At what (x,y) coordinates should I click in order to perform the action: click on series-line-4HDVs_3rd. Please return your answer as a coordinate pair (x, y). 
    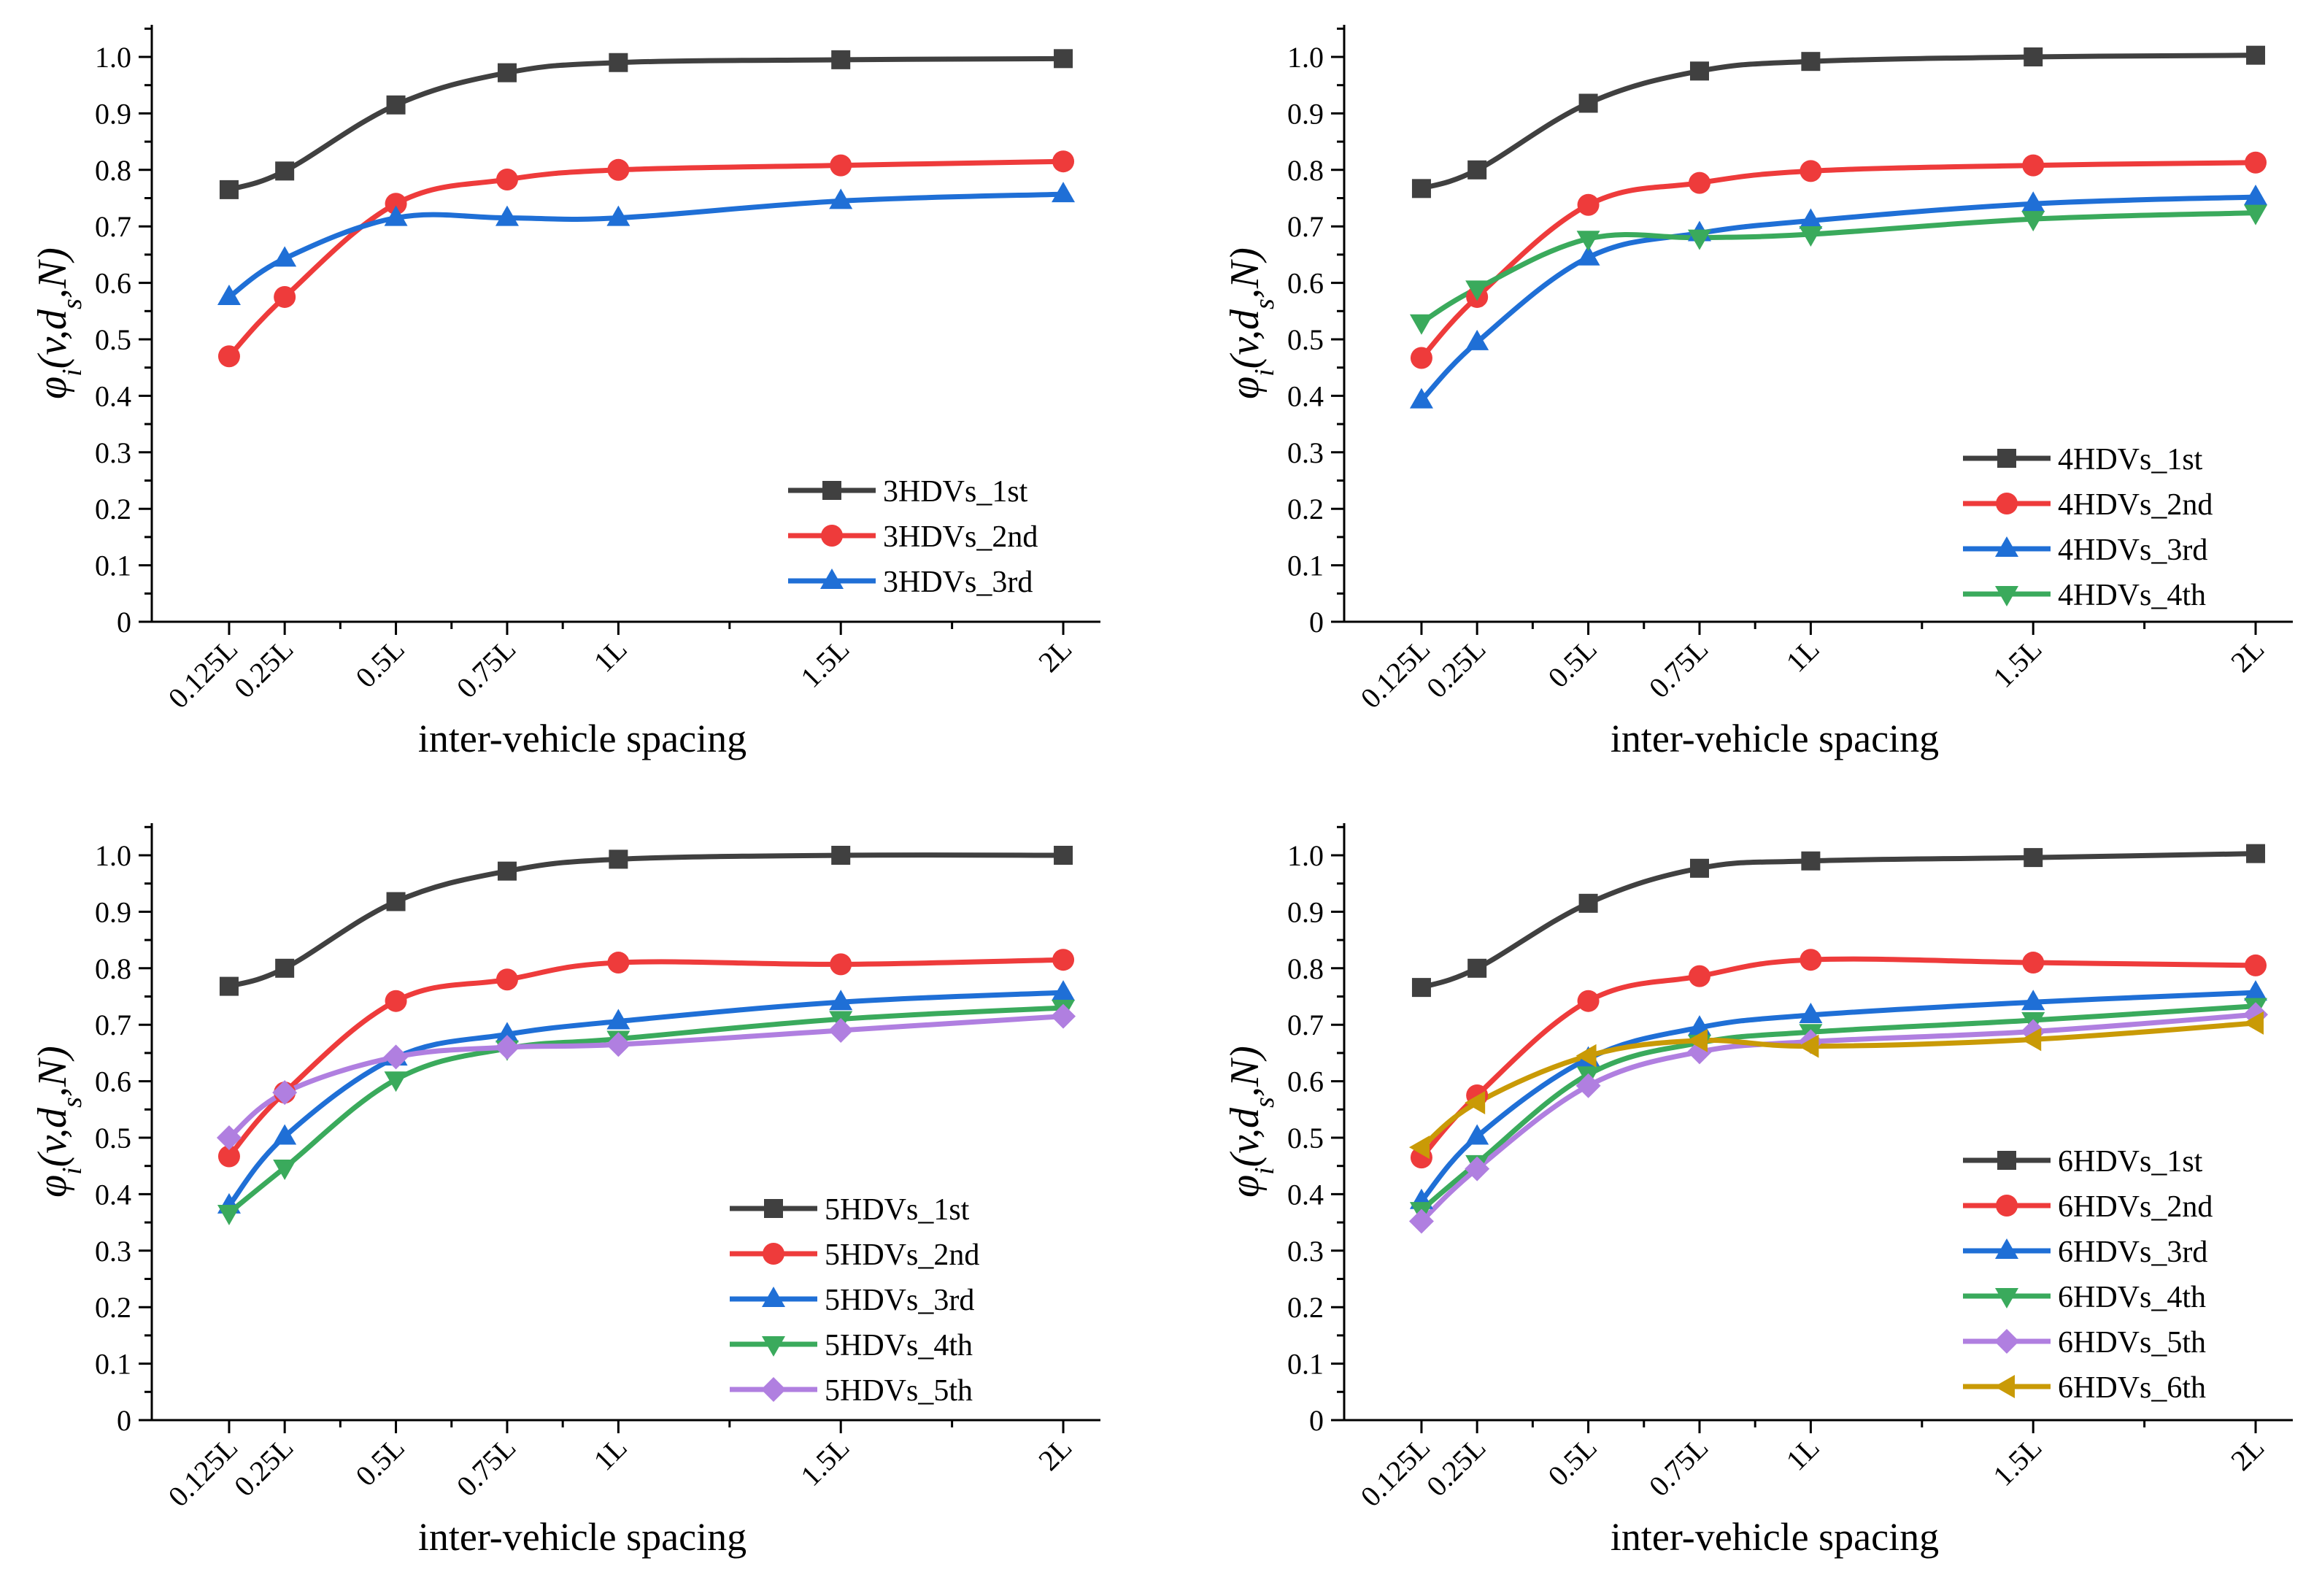
    Looking at the image, I should click on (1839, 299).